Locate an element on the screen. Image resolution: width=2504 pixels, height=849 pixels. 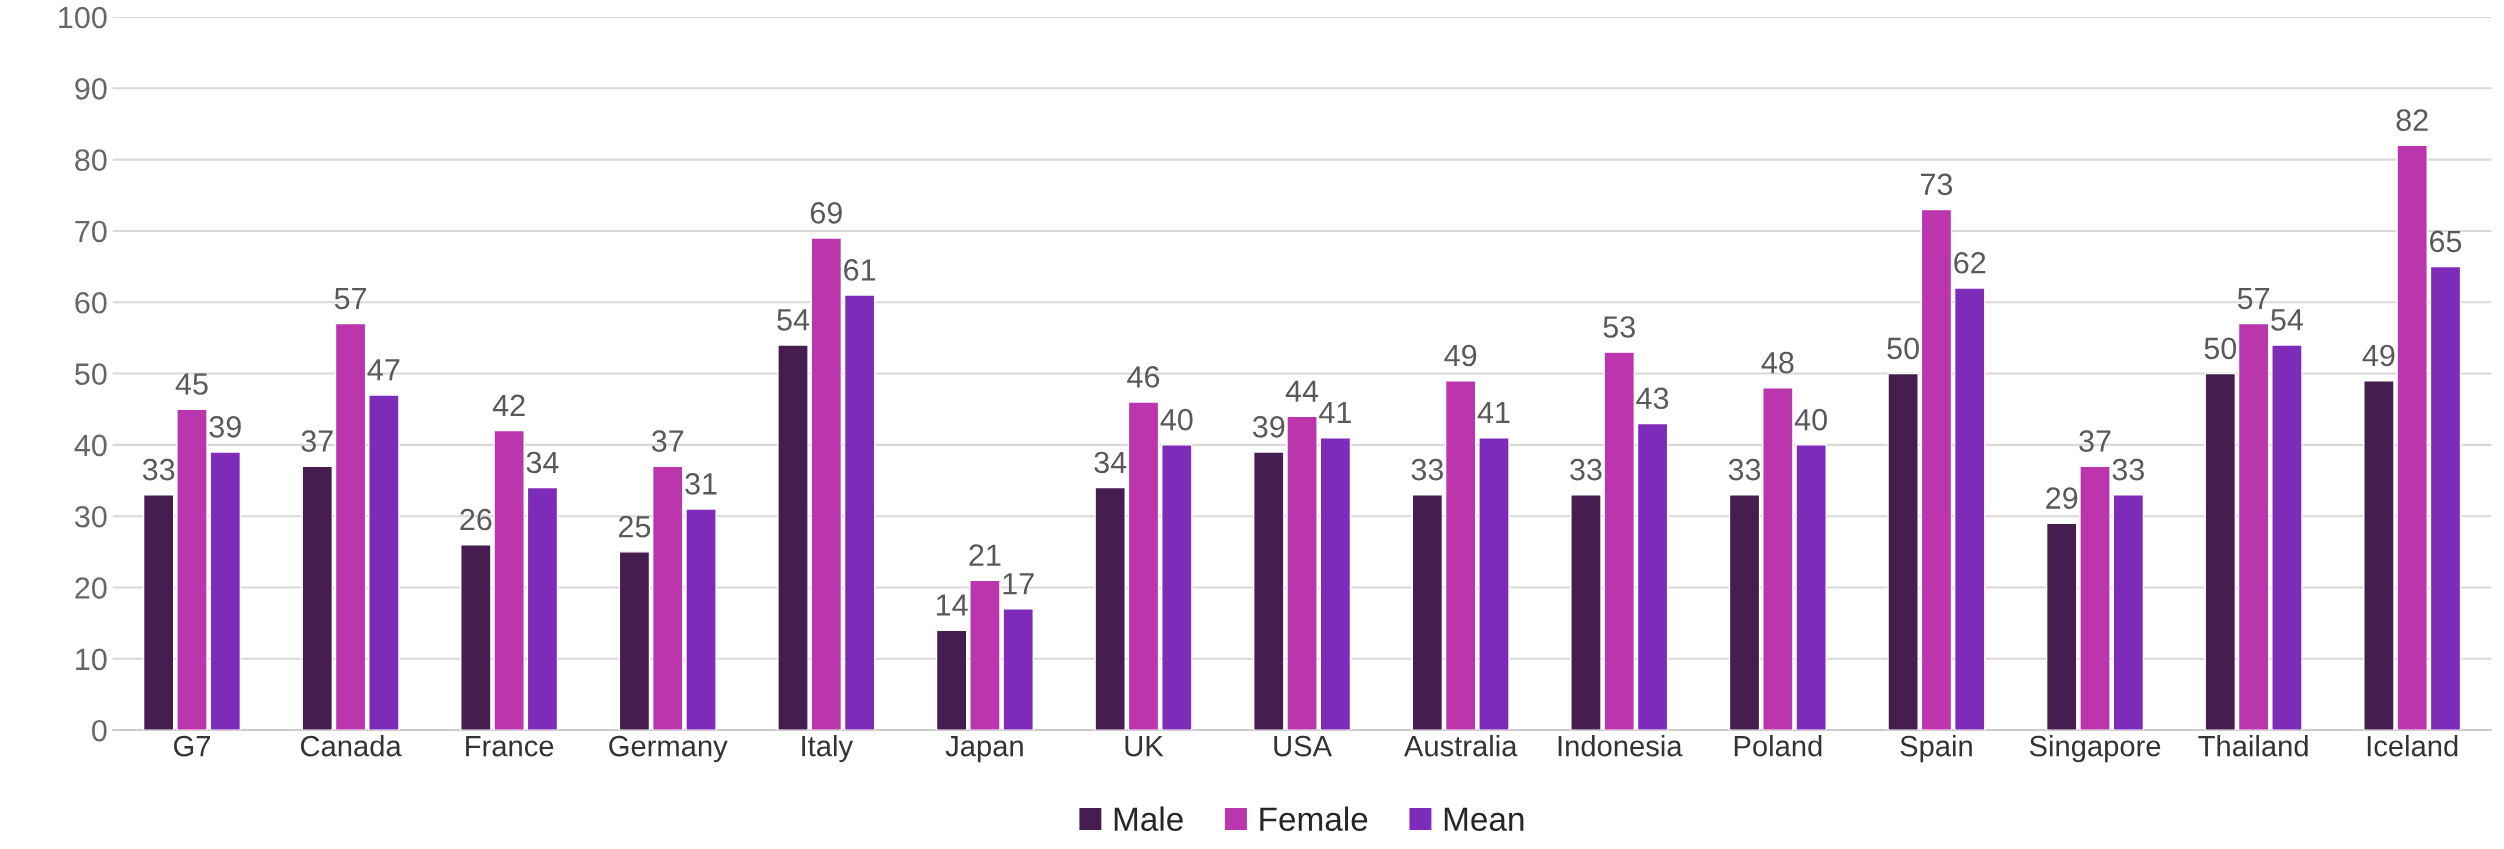
data-label: 21 is located at coordinates (985, 555).